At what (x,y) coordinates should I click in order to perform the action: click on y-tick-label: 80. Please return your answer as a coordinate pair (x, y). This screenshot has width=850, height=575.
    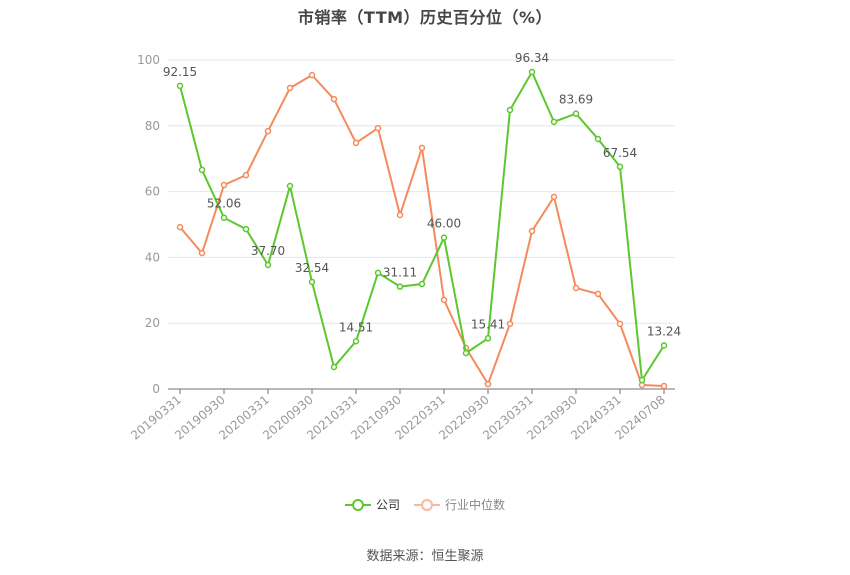
    Looking at the image, I should click on (152, 126).